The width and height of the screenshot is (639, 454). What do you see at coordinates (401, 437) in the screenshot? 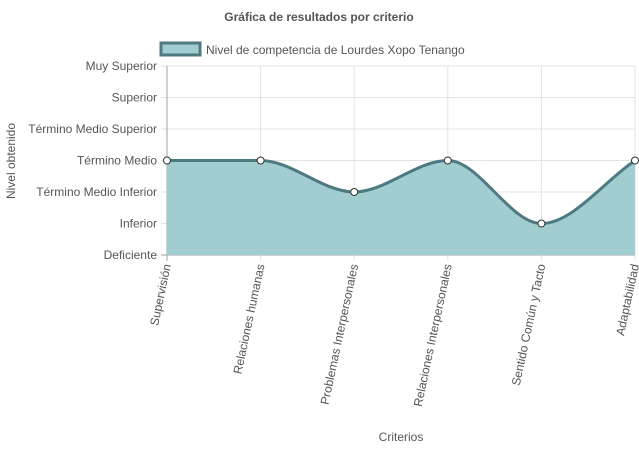
I see `x-axis-title: Criterios` at bounding box center [401, 437].